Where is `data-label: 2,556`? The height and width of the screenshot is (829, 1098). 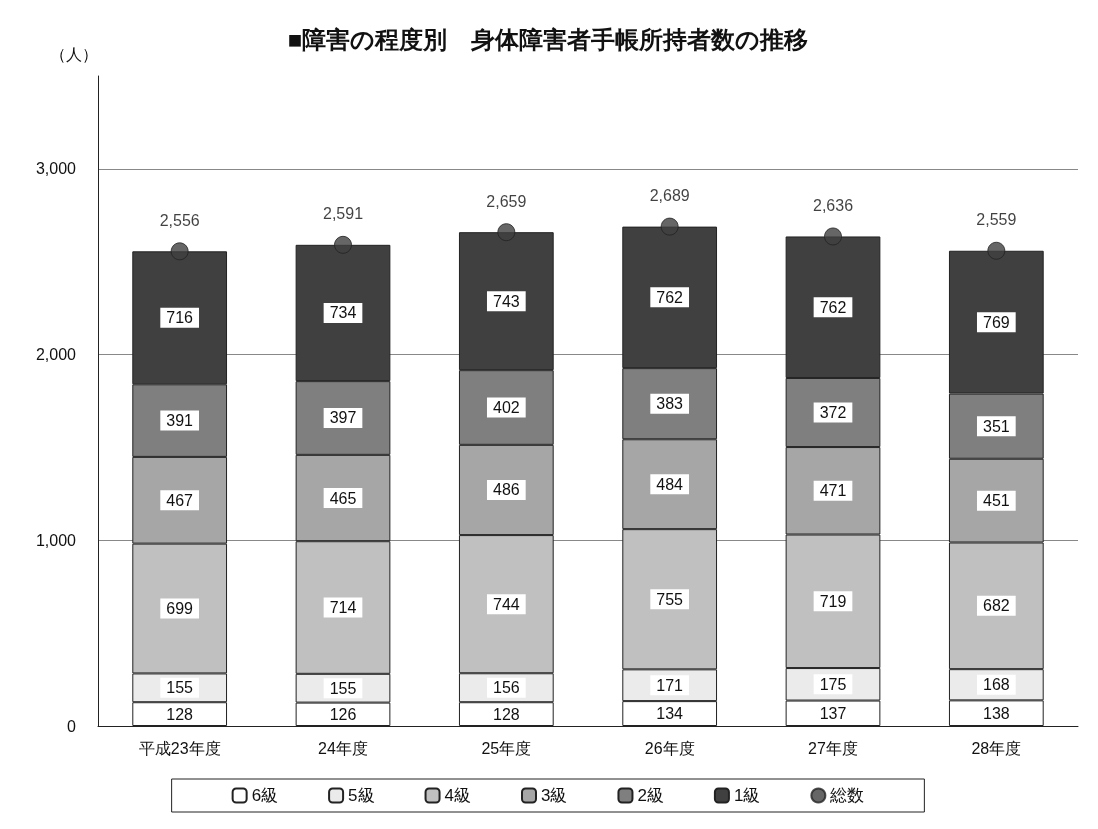
data-label: 2,556 is located at coordinates (179, 220).